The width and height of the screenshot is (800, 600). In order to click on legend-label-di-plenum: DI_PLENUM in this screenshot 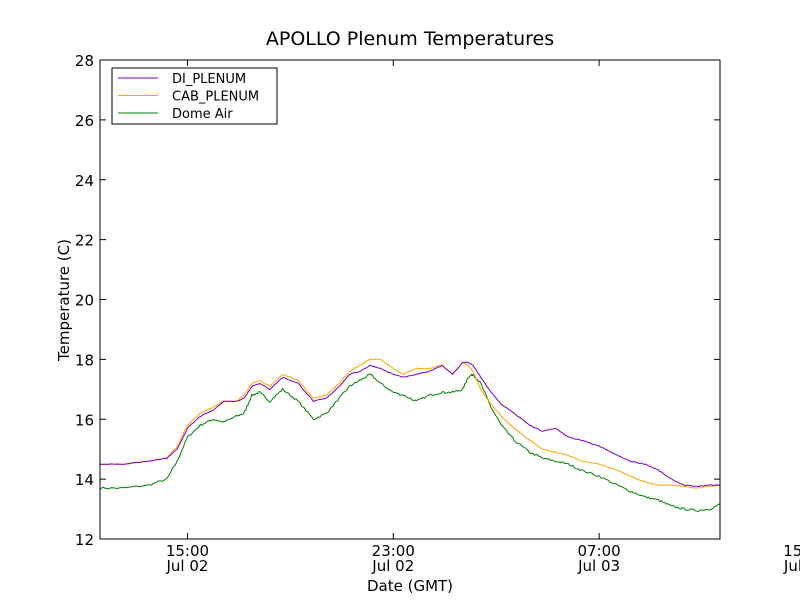, I will do `click(209, 79)`.